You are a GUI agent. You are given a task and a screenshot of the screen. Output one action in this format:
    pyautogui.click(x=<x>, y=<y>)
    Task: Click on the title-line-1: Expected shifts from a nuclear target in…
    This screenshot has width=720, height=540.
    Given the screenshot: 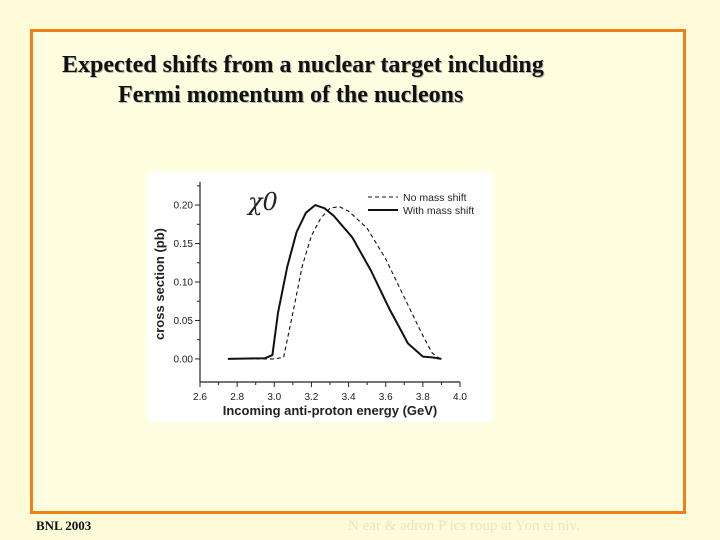 What is the action you would take?
    pyautogui.click(x=303, y=65)
    